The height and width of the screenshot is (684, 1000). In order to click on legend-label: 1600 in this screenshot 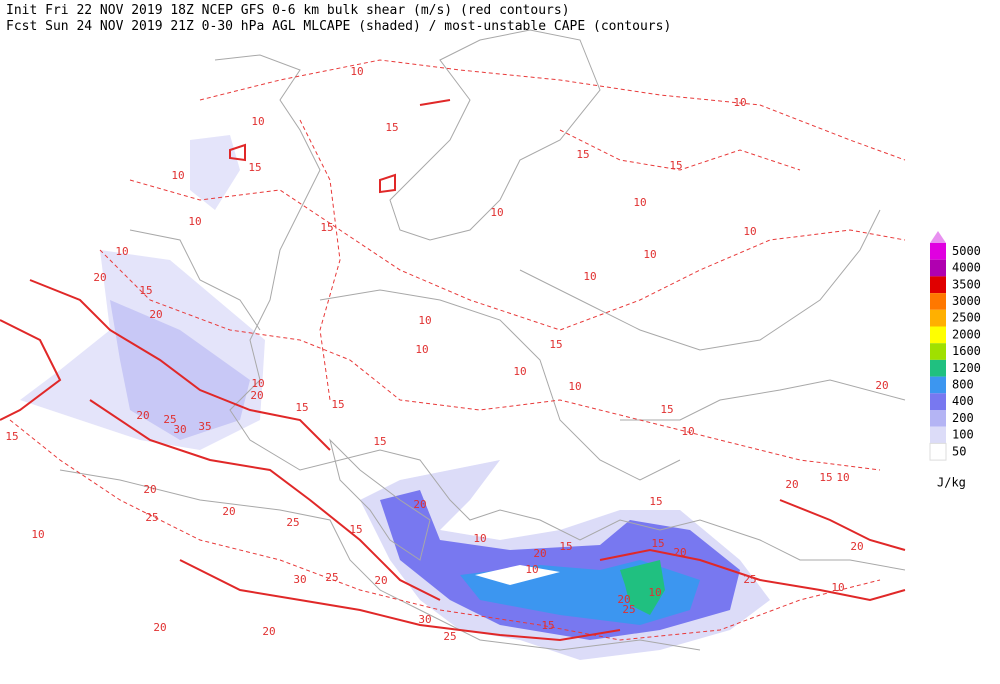, I will do `click(966, 351)`.